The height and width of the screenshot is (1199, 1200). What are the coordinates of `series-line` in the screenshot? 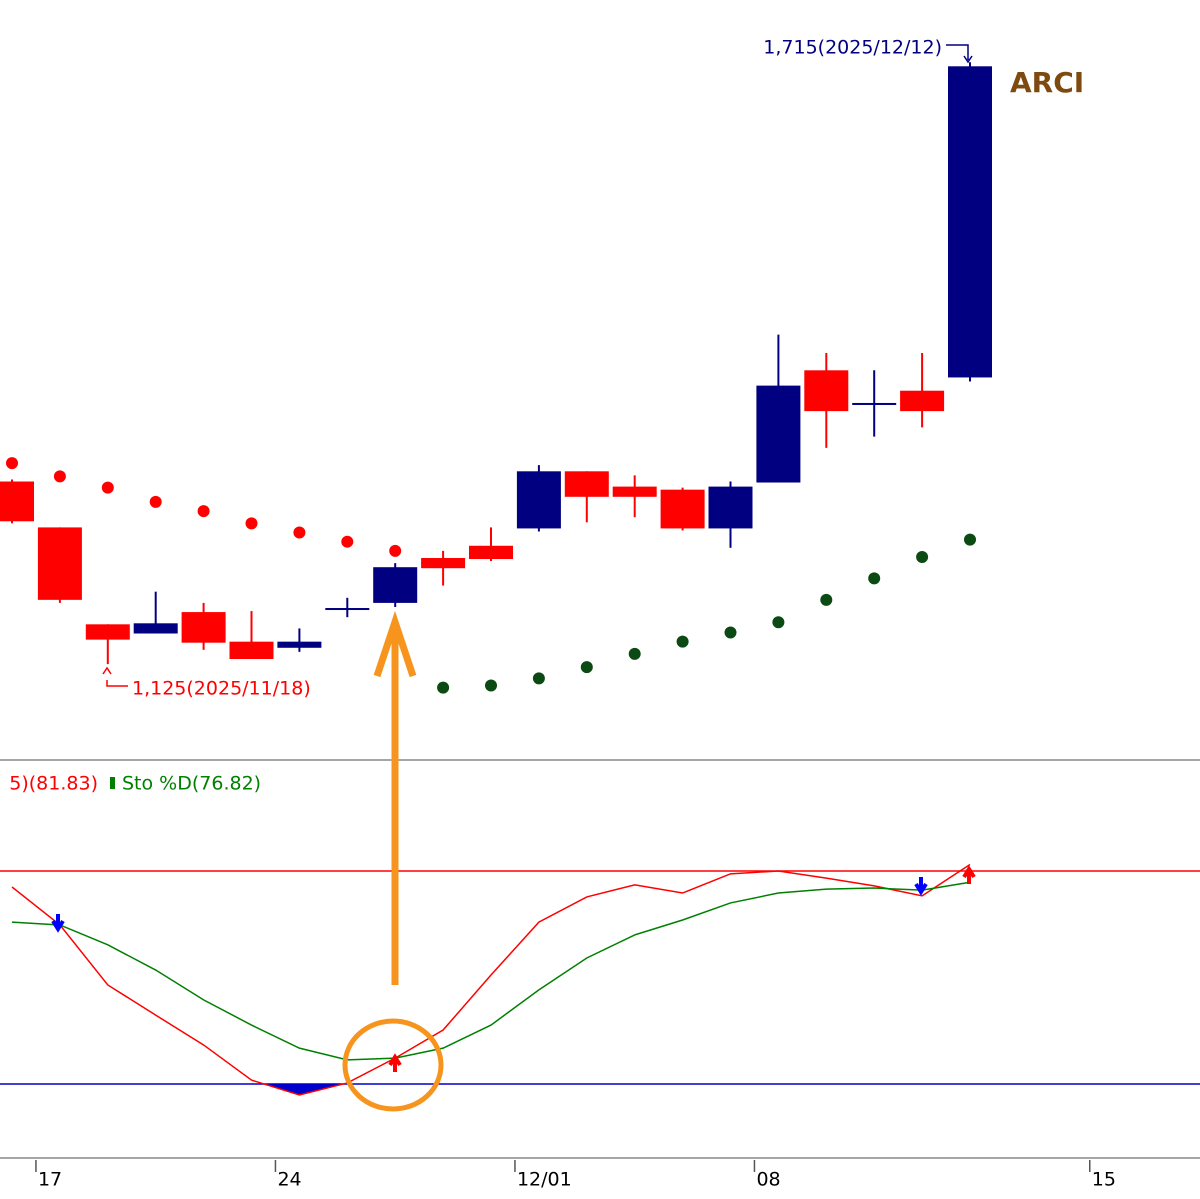 It's located at (491, 971).